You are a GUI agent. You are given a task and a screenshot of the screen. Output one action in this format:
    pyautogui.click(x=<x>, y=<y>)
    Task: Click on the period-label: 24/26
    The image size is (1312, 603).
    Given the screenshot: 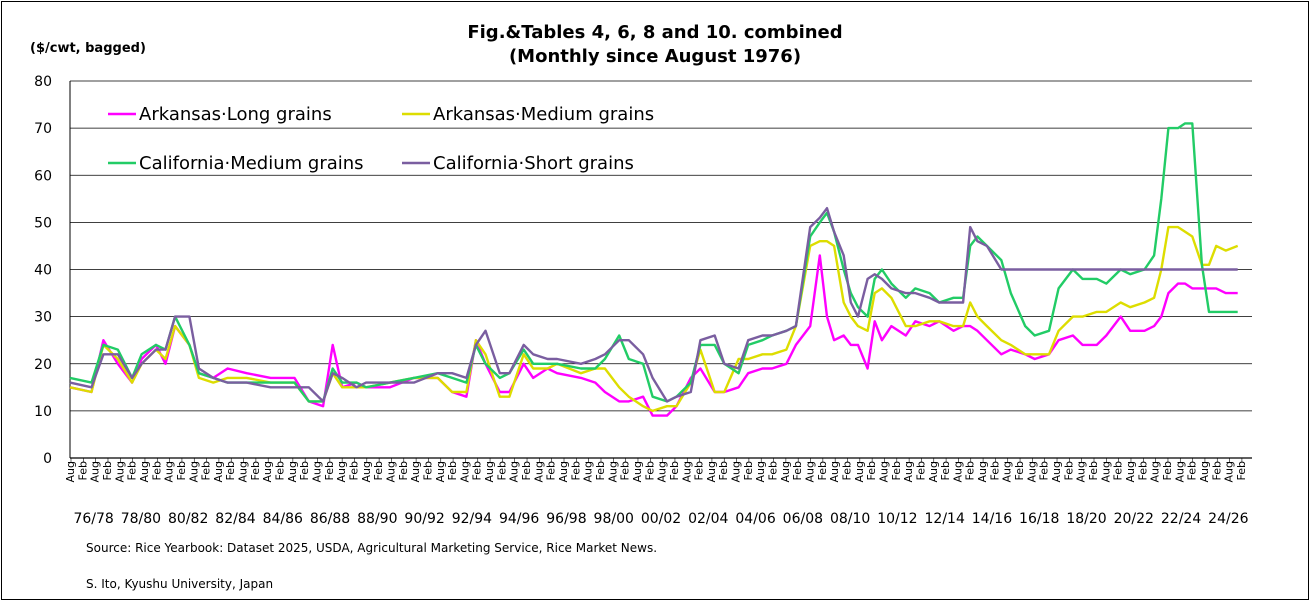 What is the action you would take?
    pyautogui.click(x=1228, y=519)
    